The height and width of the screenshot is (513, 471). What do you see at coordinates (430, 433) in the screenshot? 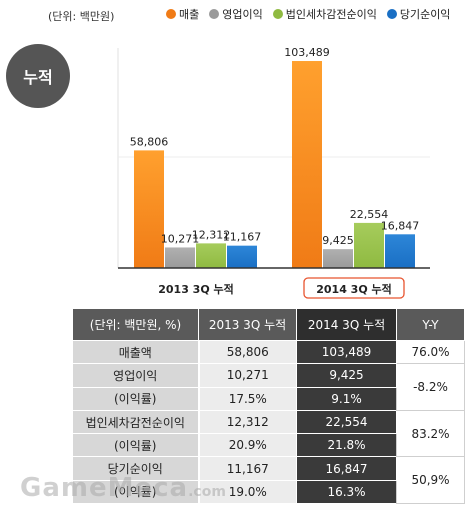
I see `cell-yy: 83.2%` at bounding box center [430, 433].